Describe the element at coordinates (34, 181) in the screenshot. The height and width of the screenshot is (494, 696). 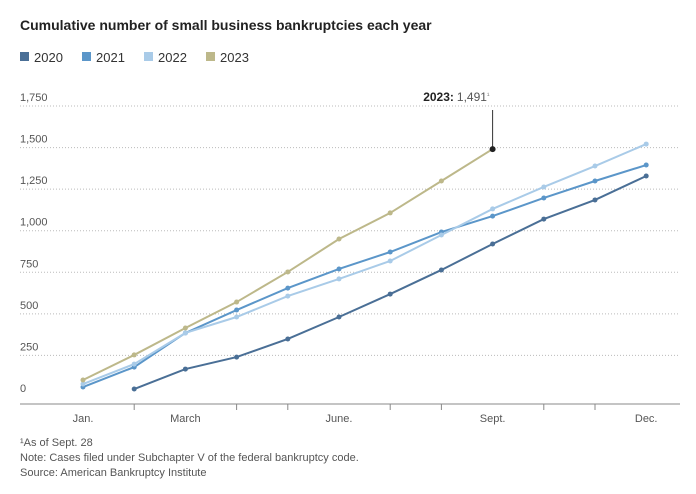
I see `y-tick-label: 1,250` at that location.